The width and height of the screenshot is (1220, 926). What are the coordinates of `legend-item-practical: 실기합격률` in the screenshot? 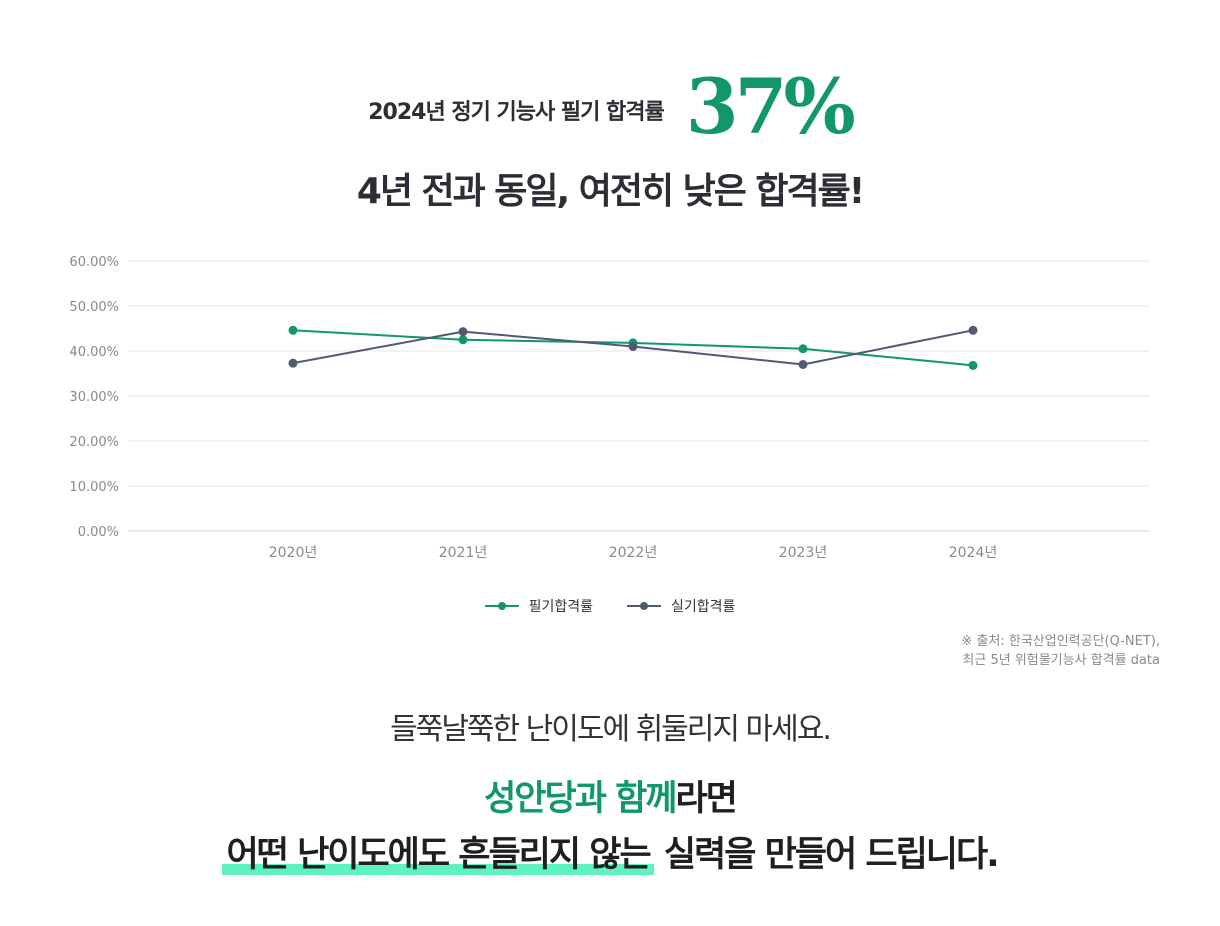 It's located at (681, 606).